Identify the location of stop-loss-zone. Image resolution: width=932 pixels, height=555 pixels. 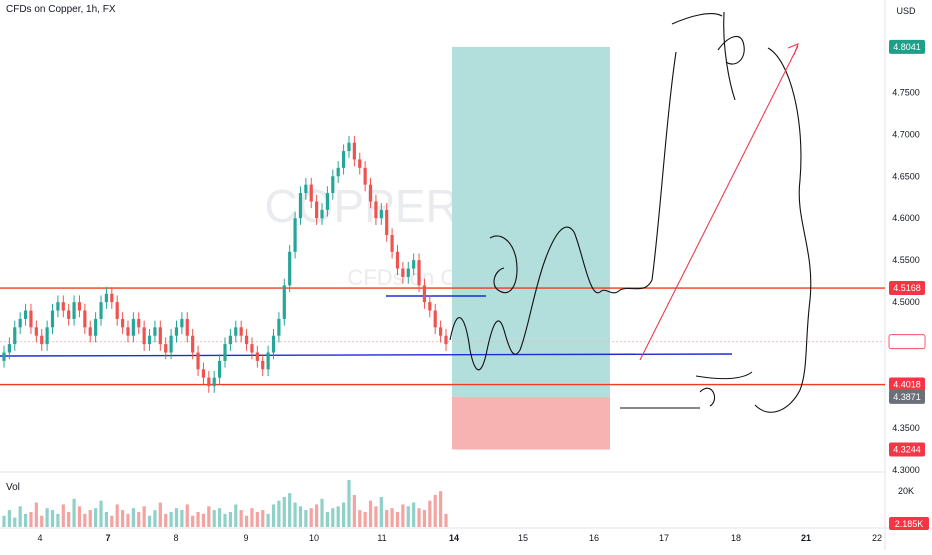
(531, 423).